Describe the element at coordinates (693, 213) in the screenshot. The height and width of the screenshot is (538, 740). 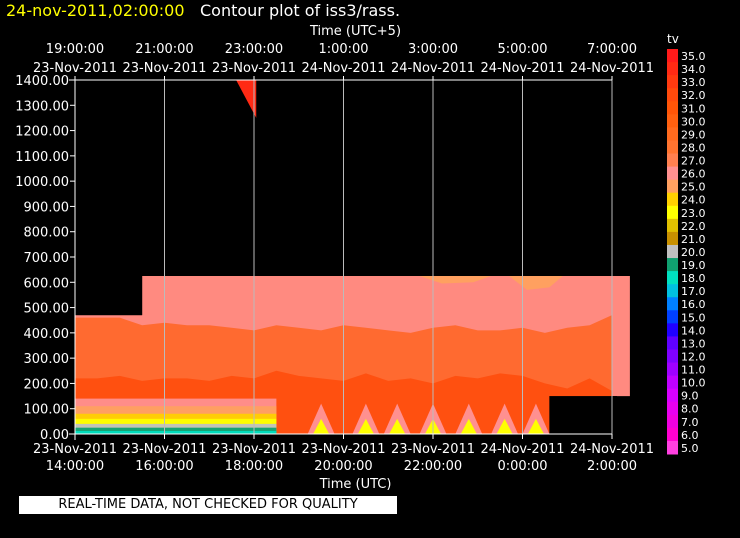
I see `colorbar-level-label: 23.0` at that location.